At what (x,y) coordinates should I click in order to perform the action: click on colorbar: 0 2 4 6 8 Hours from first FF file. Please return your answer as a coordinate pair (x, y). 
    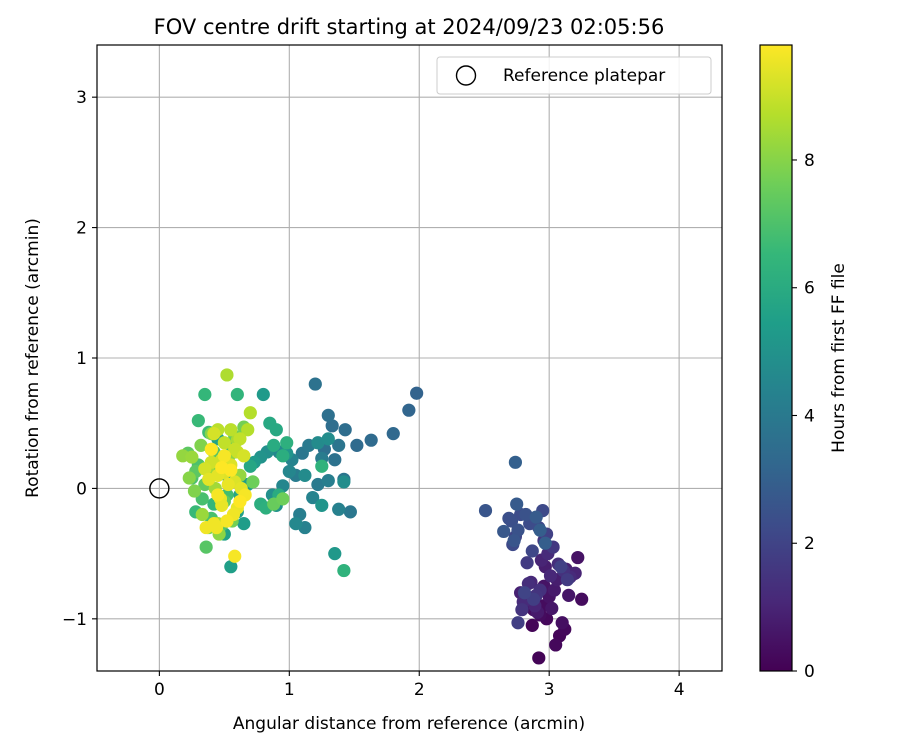
    Looking at the image, I should click on (804, 363).